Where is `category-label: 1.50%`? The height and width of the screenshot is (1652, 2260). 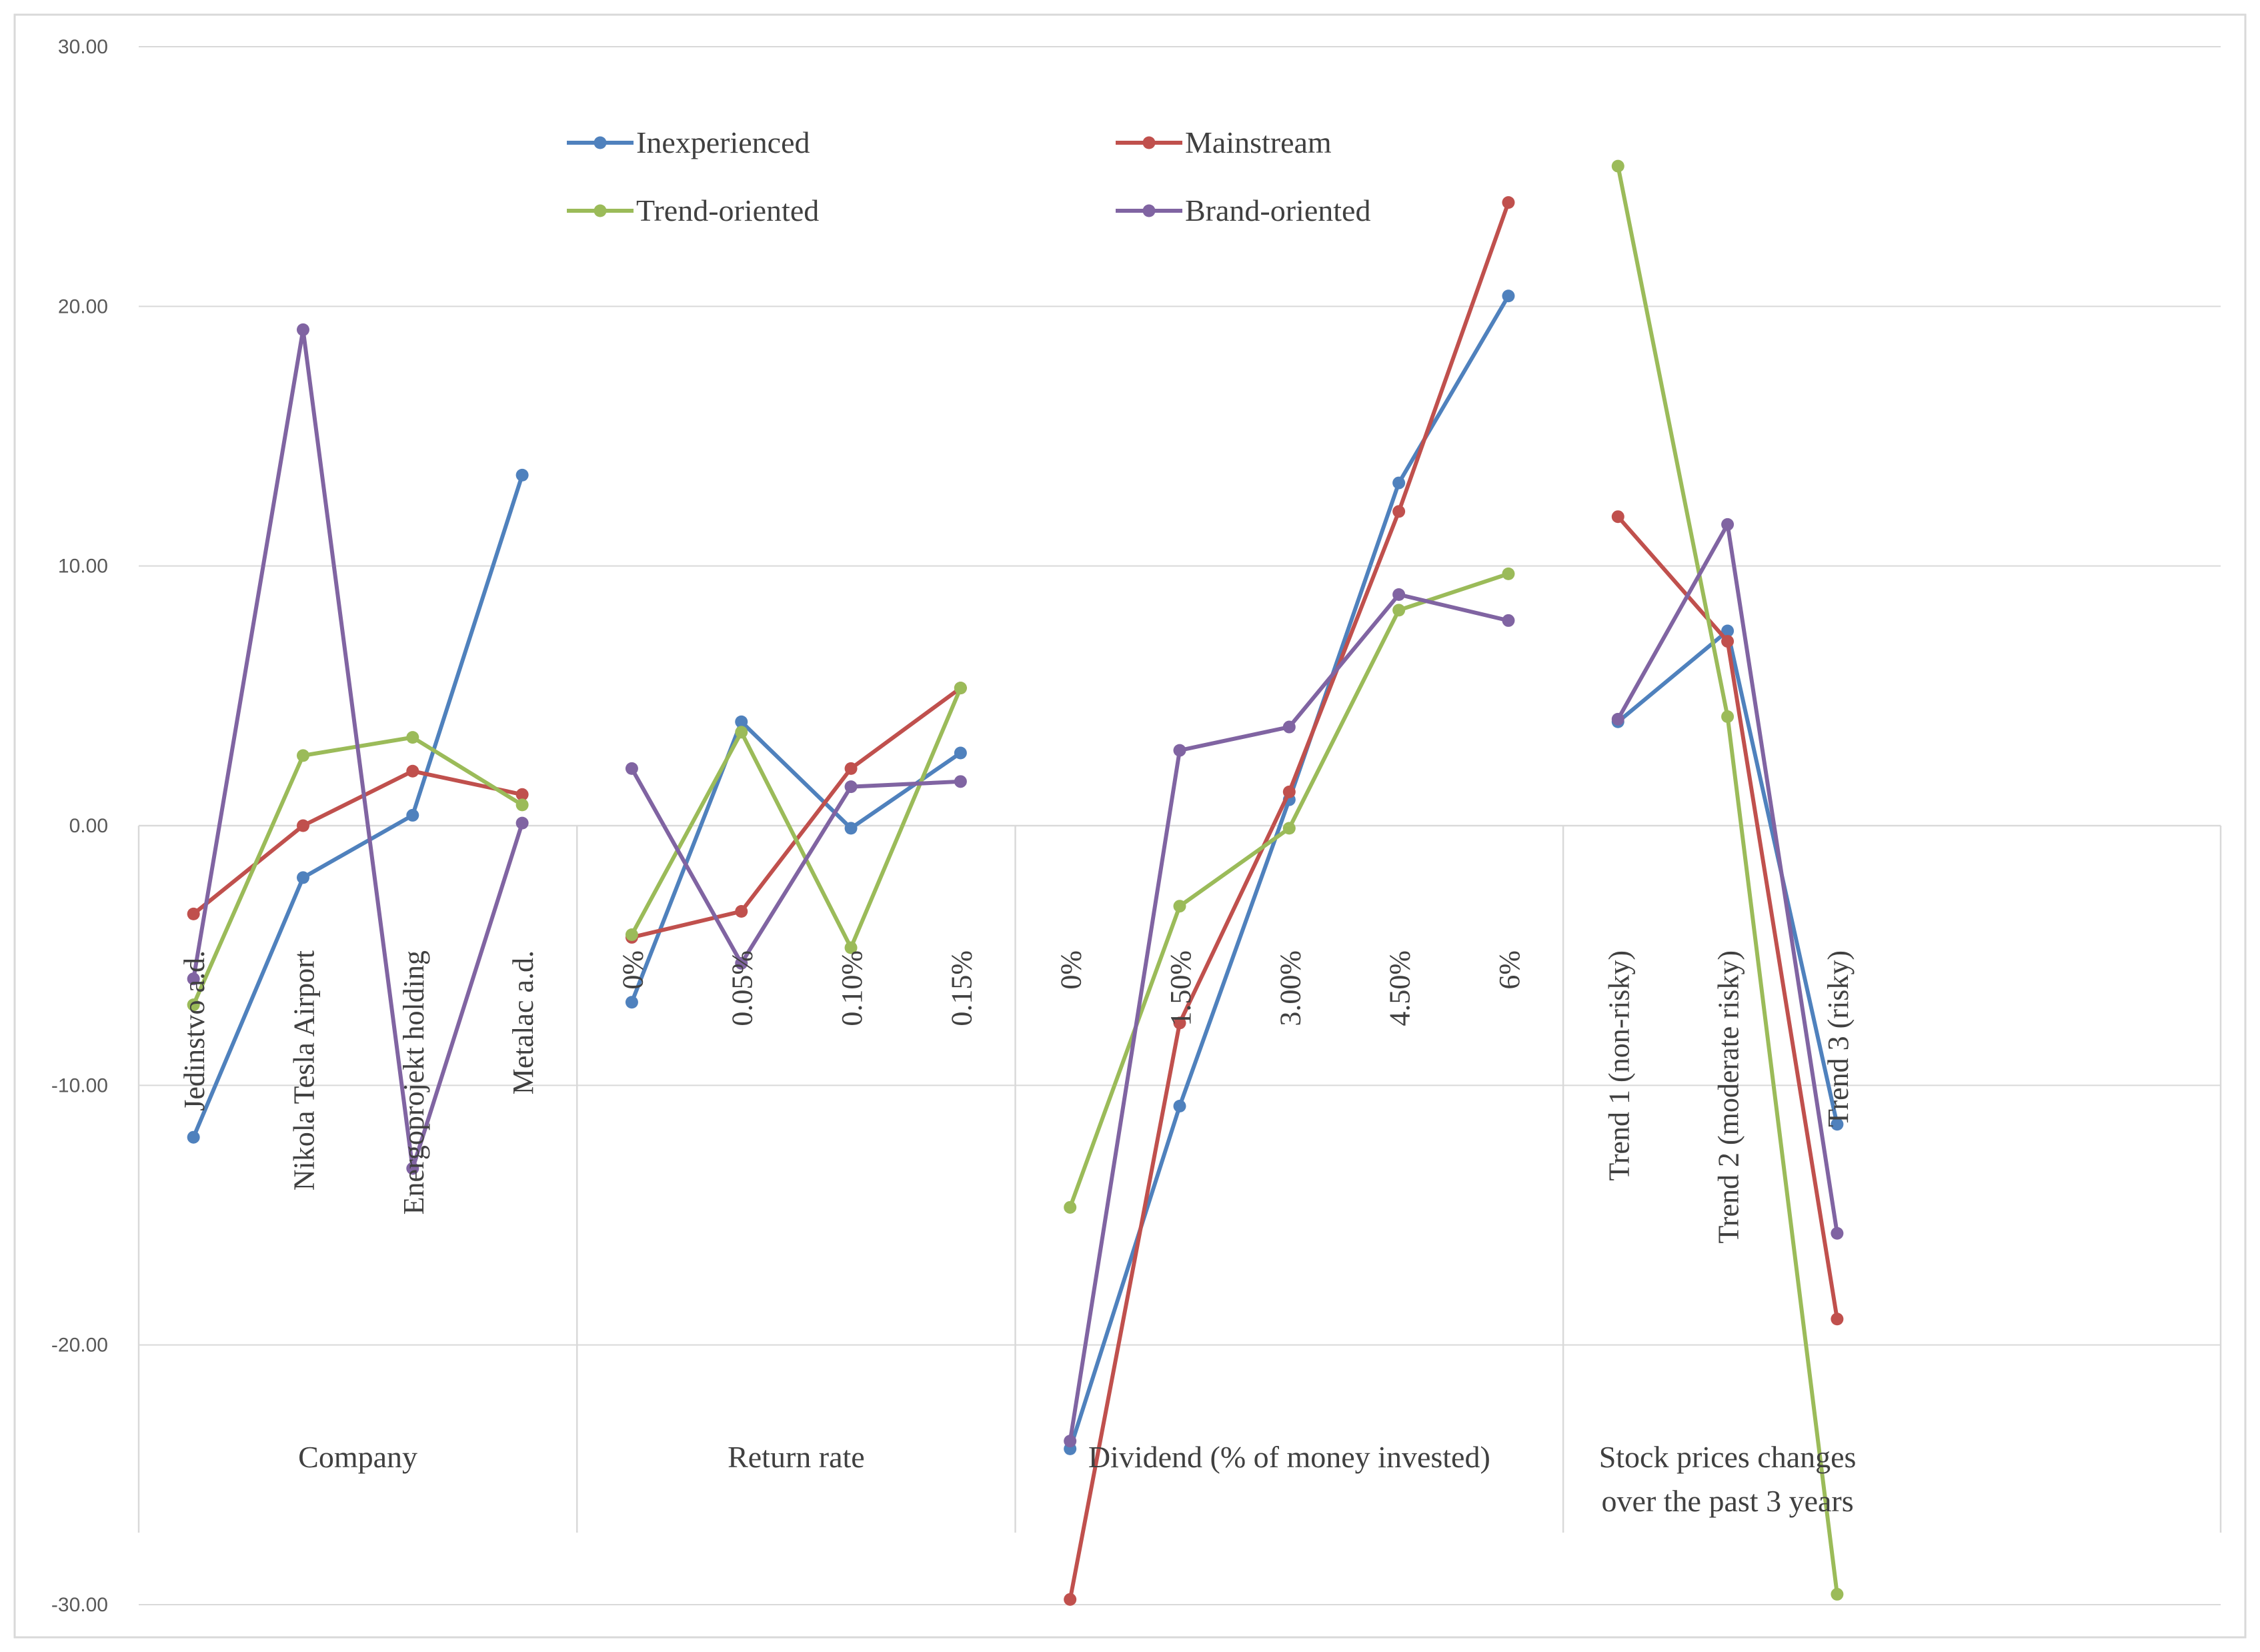 category-label: 1.50% is located at coordinates (1180, 988).